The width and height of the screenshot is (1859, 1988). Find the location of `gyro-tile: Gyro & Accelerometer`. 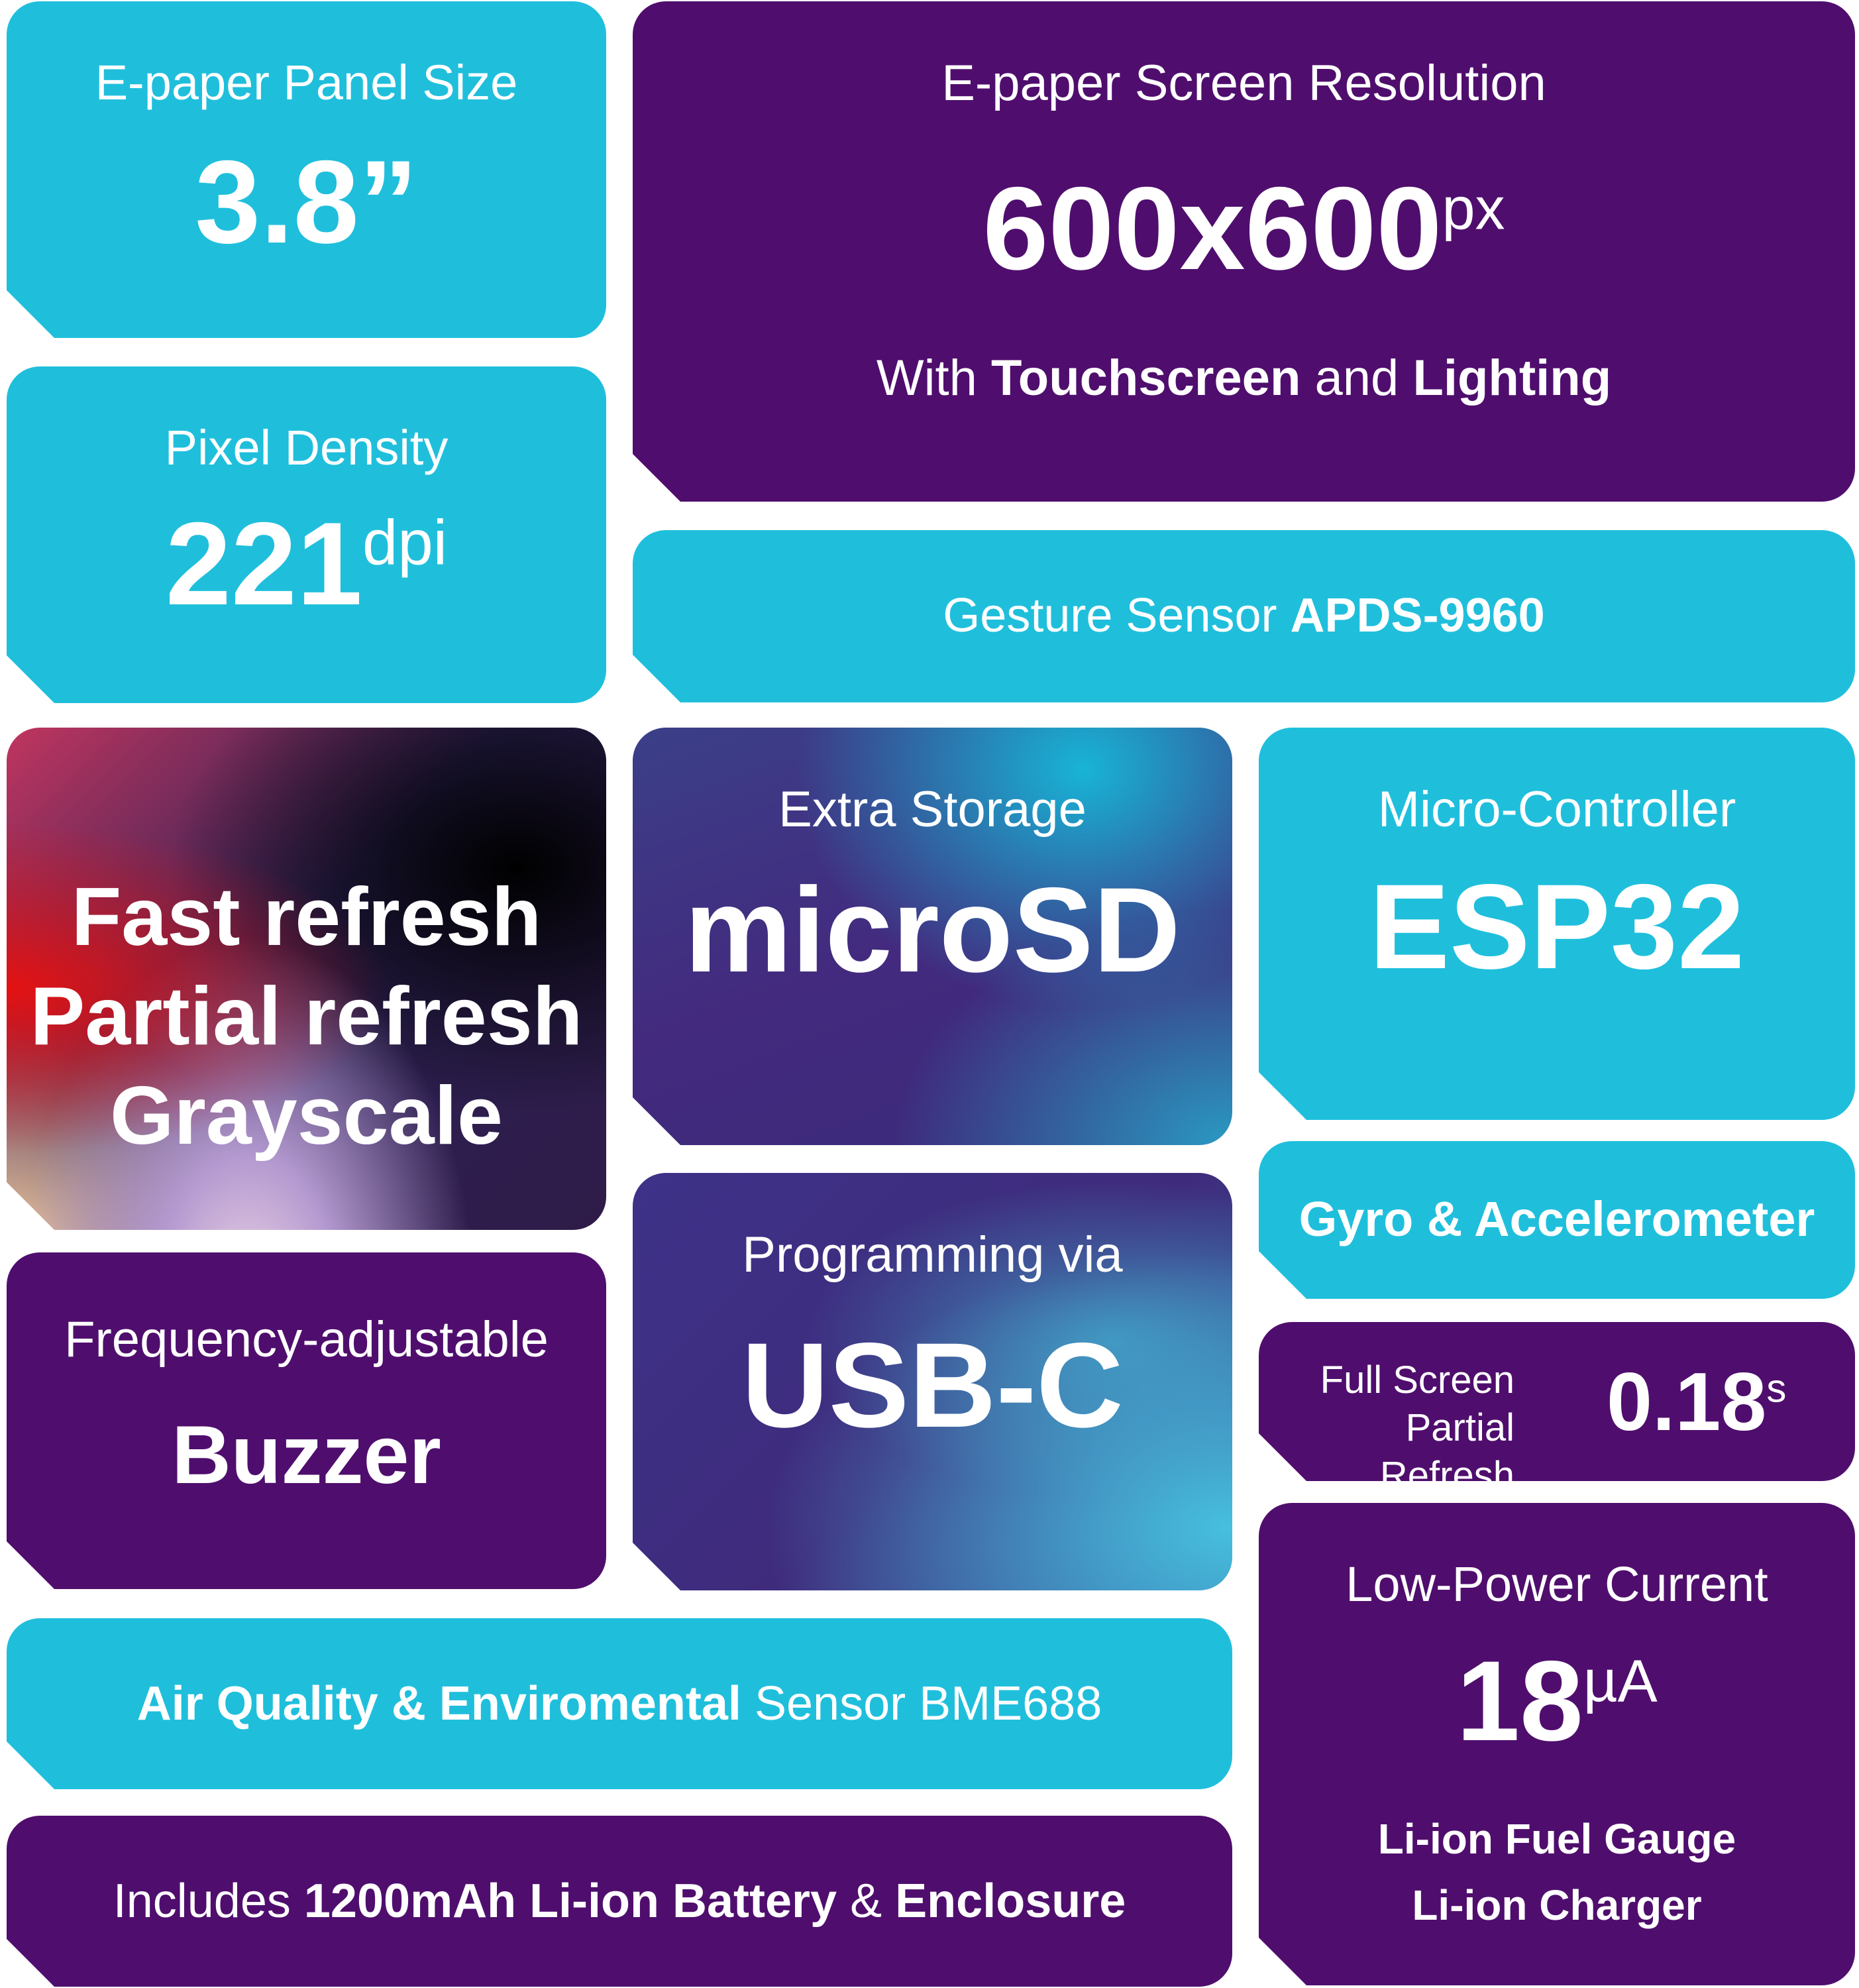

gyro-tile: Gyro & Accelerometer is located at coordinates (1557, 1220).